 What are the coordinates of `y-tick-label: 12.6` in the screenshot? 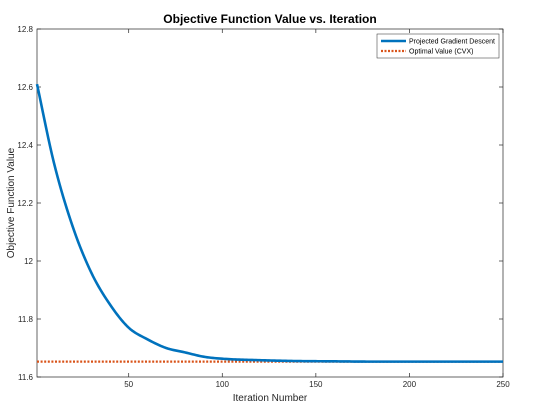 It's located at (25, 87).